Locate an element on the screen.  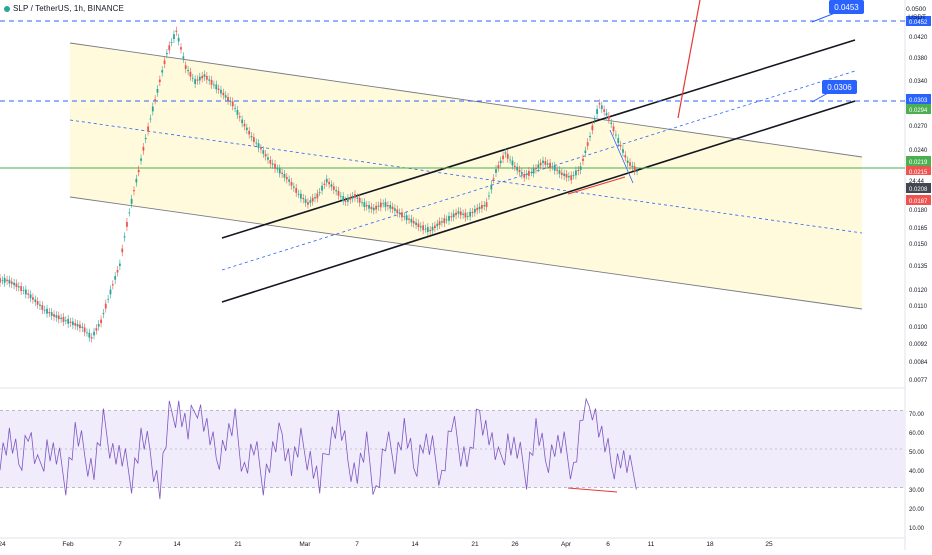
price-tag-label: 0.0187 is located at coordinates (918, 202).